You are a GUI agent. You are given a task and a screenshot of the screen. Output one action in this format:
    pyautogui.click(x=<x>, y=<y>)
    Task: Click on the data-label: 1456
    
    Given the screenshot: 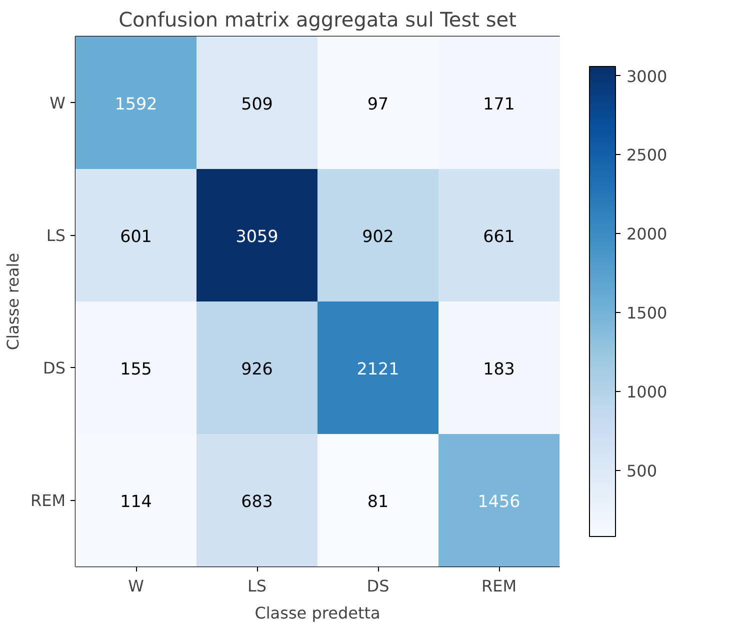 What is the action you would take?
    pyautogui.click(x=499, y=501)
    